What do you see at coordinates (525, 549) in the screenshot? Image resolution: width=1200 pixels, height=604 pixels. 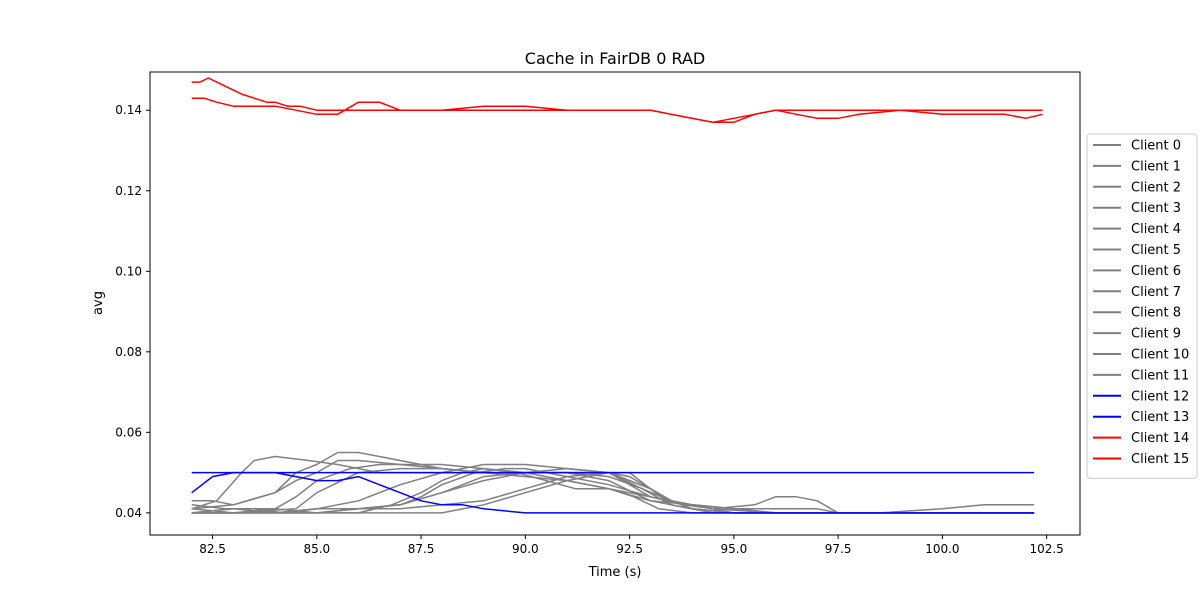 I see `x-tick-label: 90.0` at bounding box center [525, 549].